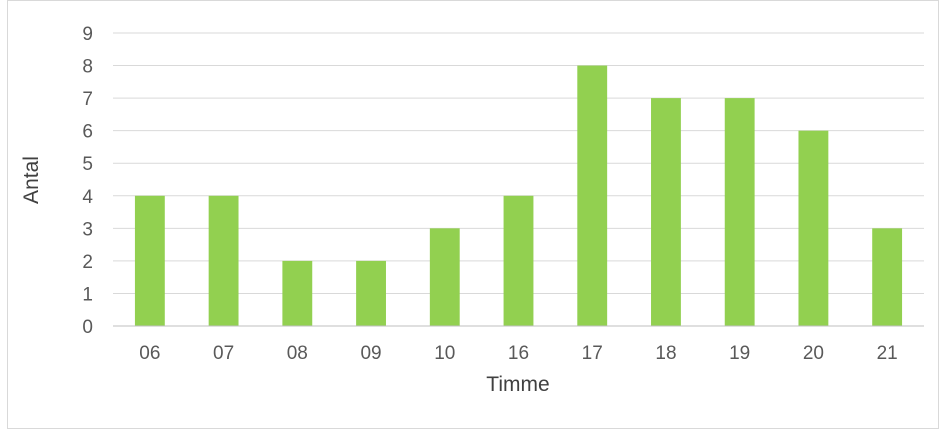 The width and height of the screenshot is (941, 430). I want to click on x-tick-label: 08, so click(297, 353).